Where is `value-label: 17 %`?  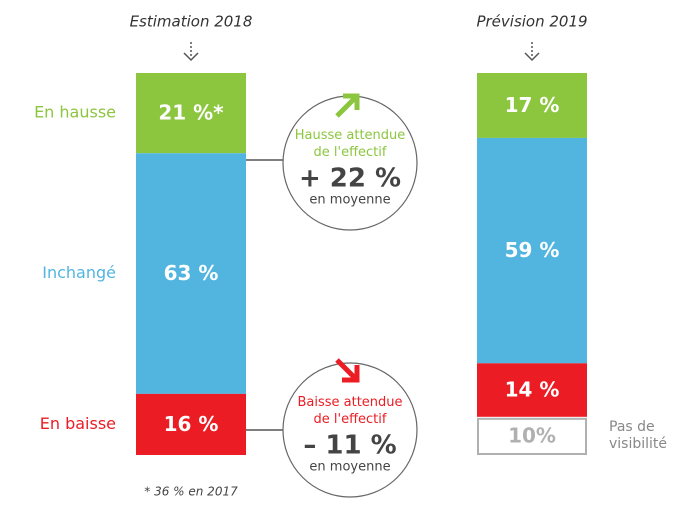 value-label: 17 % is located at coordinates (532, 105).